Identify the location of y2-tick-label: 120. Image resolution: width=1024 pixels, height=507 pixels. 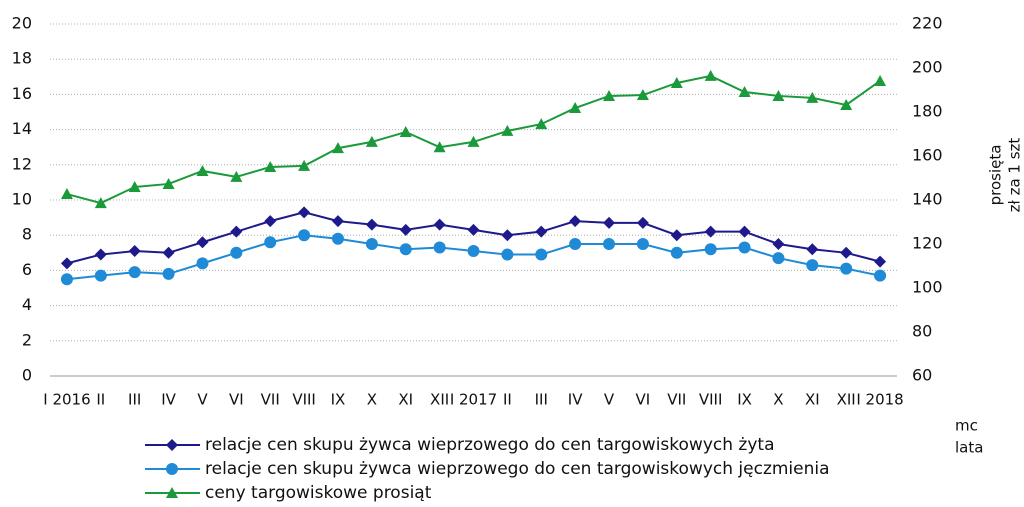
(927, 243).